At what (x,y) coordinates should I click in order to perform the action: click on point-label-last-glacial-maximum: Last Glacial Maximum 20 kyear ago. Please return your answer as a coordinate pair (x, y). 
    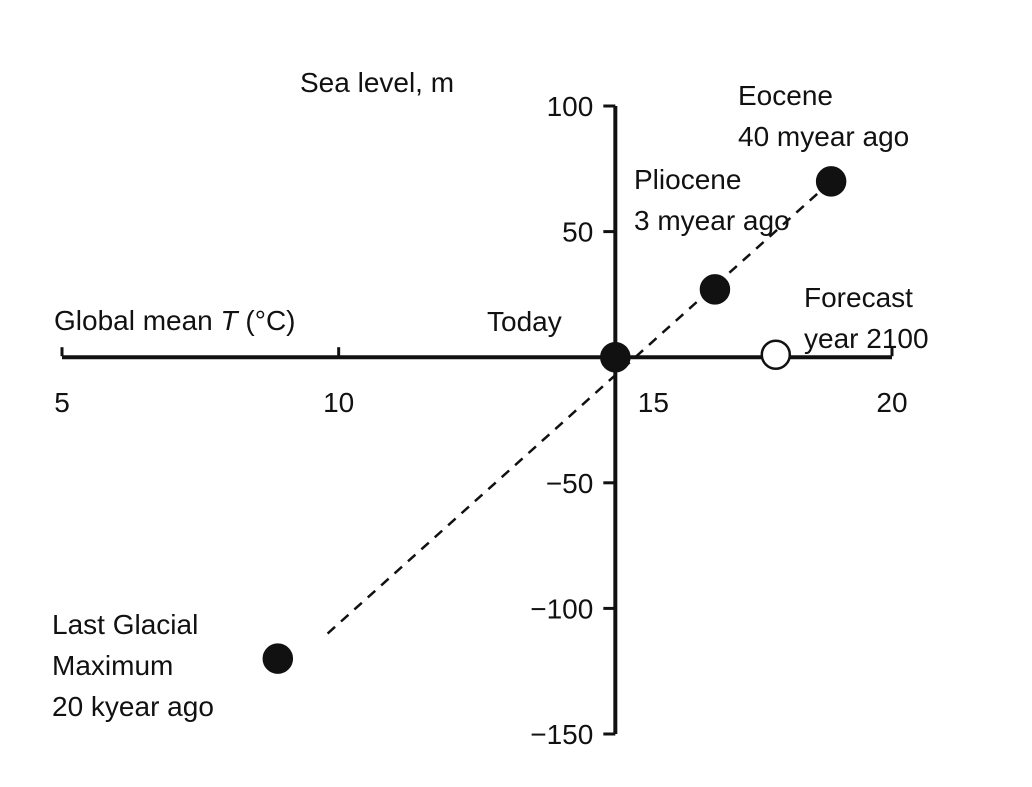
    Looking at the image, I should click on (133, 665).